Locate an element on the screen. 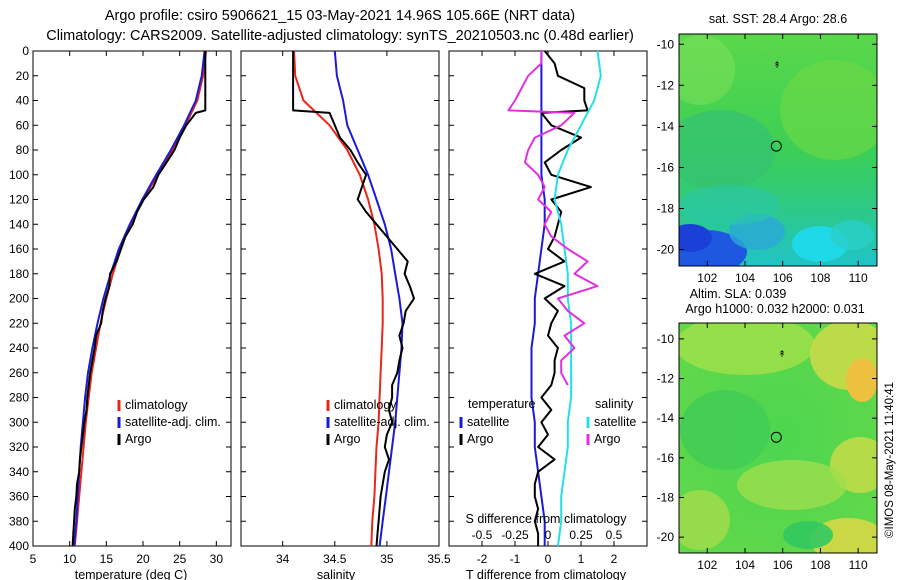  temperature-axis-label: temperature (deg C) is located at coordinates (131, 574).